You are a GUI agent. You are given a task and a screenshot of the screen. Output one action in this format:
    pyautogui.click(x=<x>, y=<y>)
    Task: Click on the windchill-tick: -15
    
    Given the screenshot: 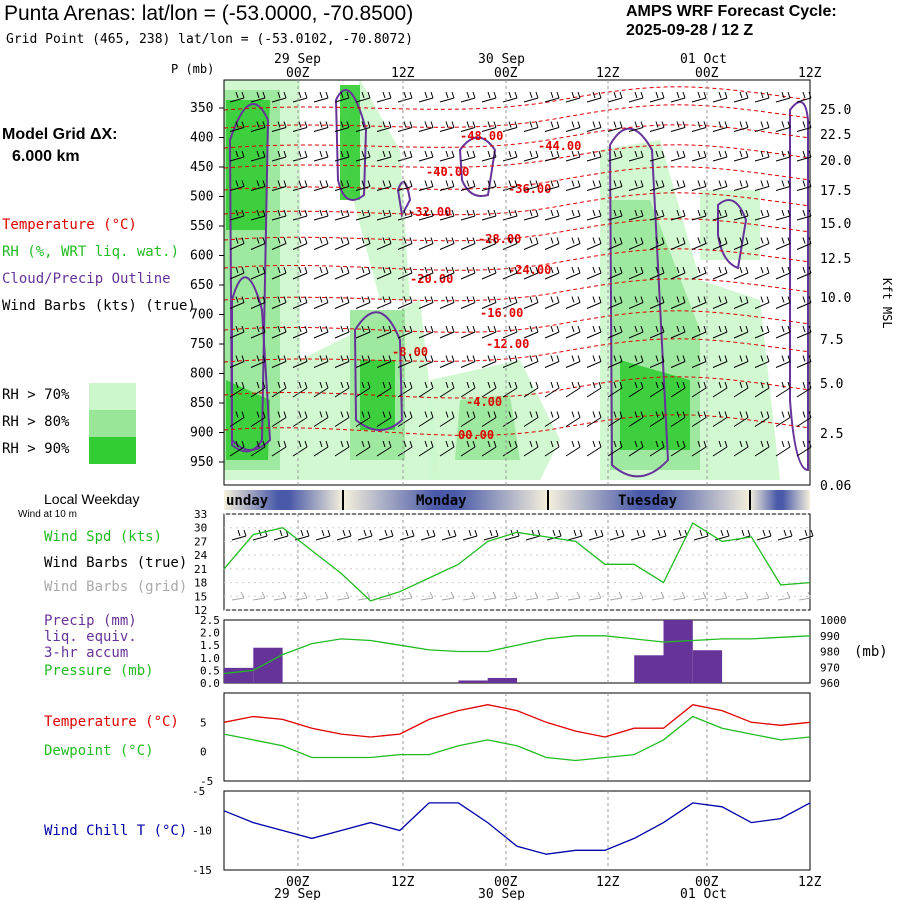 What is the action you would take?
    pyautogui.click(x=202, y=870)
    